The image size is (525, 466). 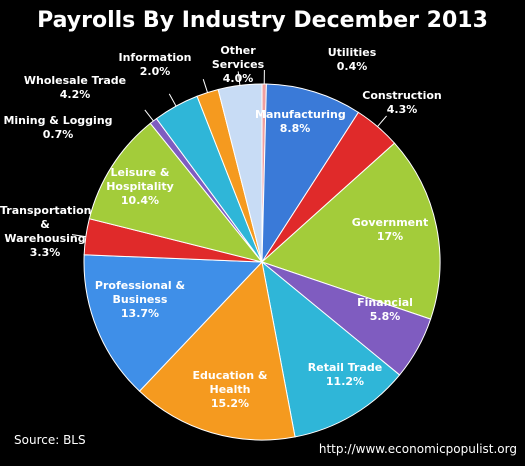 What do you see at coordinates (45, 252) in the screenshot?
I see `value-label: 3.3%` at bounding box center [45, 252].